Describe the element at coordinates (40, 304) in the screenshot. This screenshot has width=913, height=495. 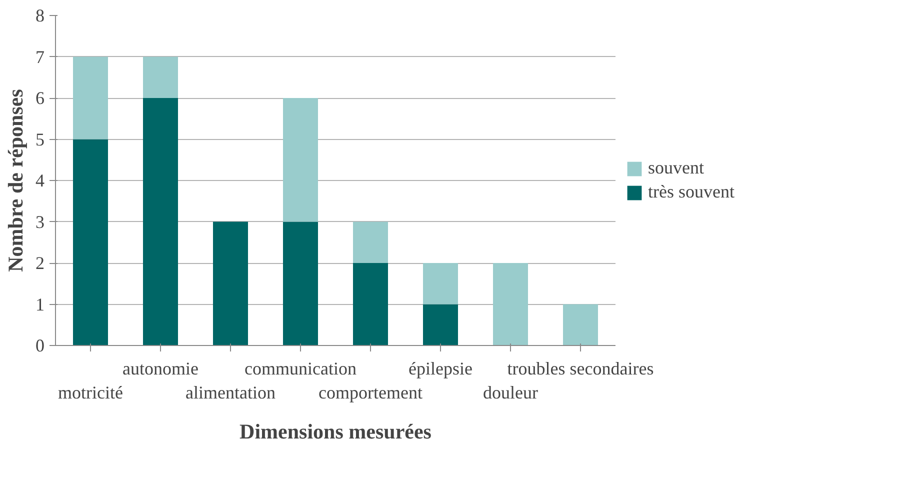
I see `y-tick-label: 1` at that location.